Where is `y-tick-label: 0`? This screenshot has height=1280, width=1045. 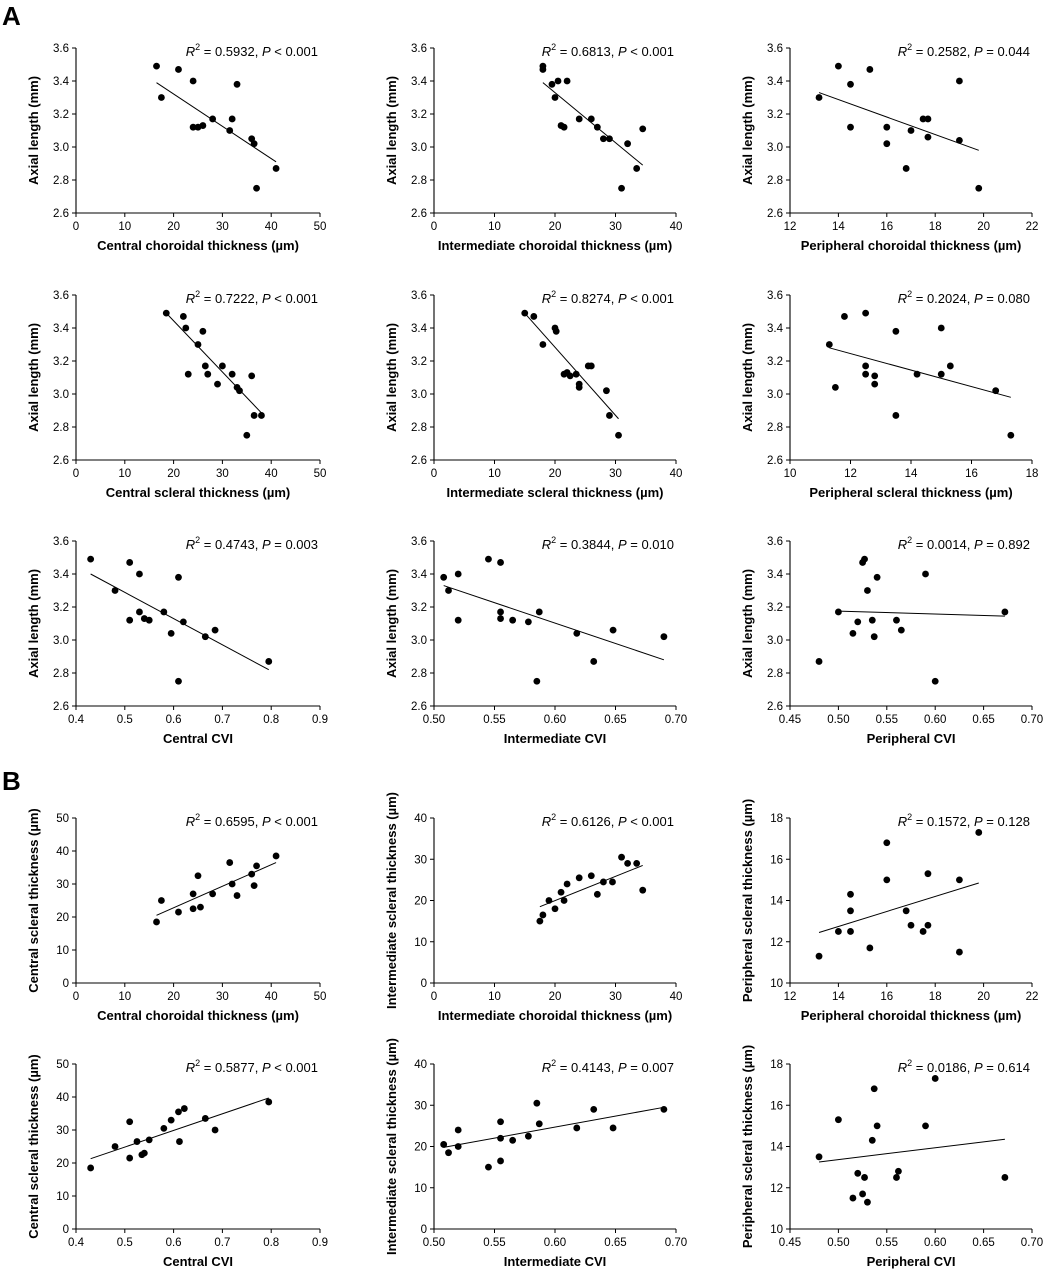 y-tick-label: 0 is located at coordinates (66, 984).